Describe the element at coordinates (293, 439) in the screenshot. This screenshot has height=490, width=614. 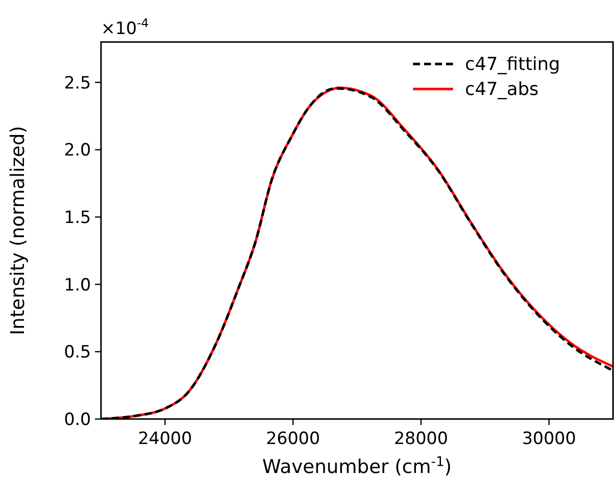
I see `x-tick-label: 26000` at that location.